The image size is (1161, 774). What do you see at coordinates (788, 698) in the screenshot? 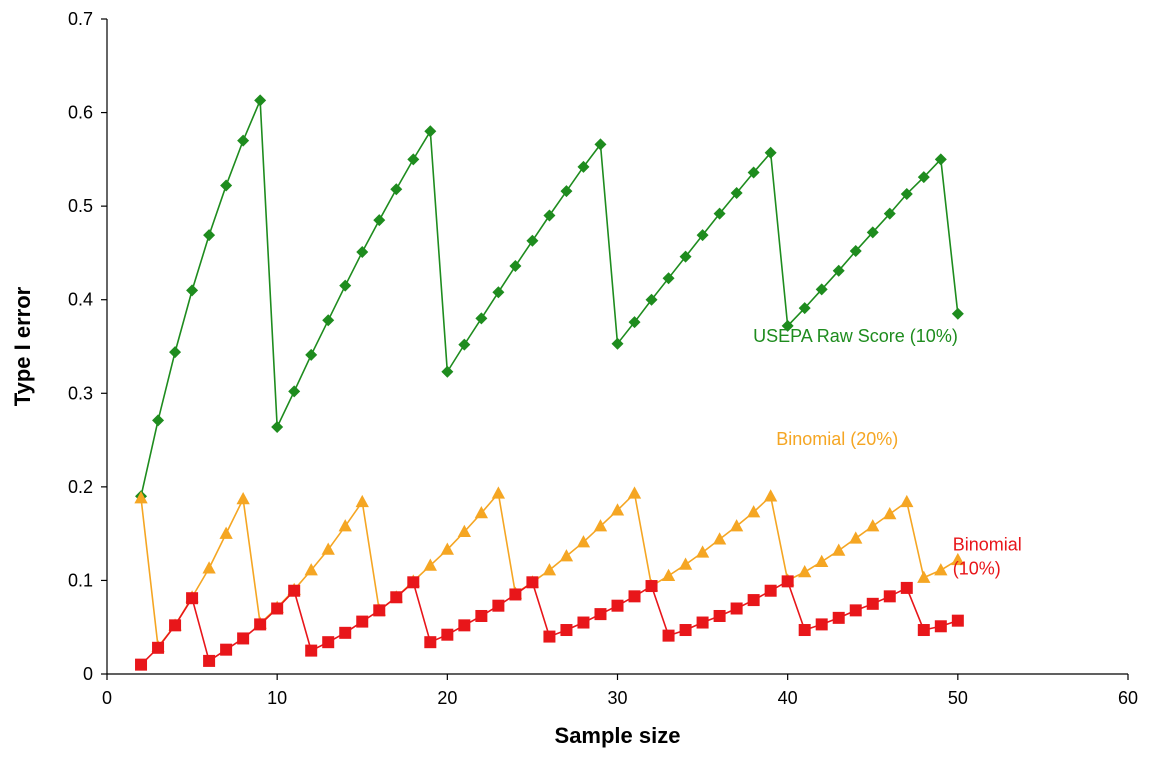
I see `x-tick-label: 40` at bounding box center [788, 698].